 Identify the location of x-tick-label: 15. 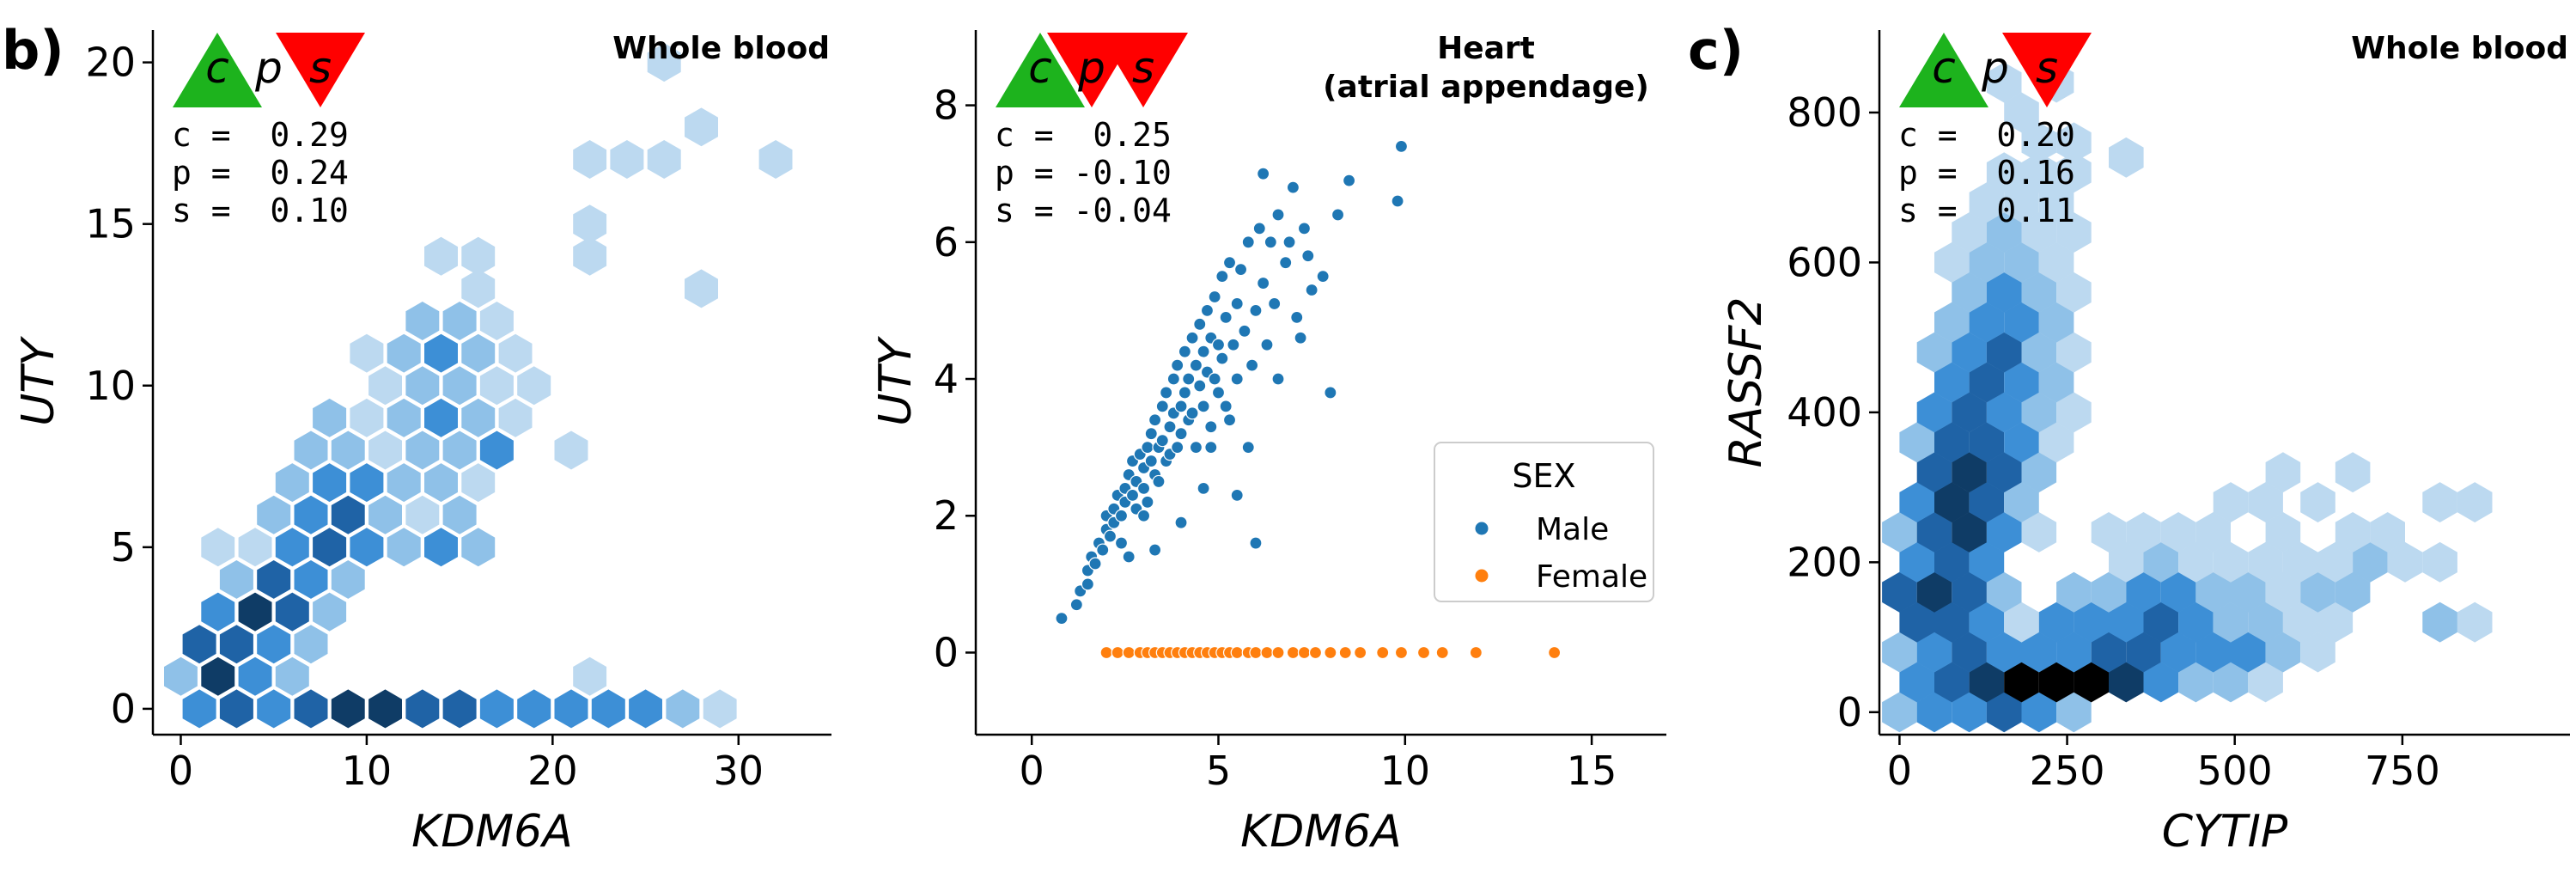
(1592, 771).